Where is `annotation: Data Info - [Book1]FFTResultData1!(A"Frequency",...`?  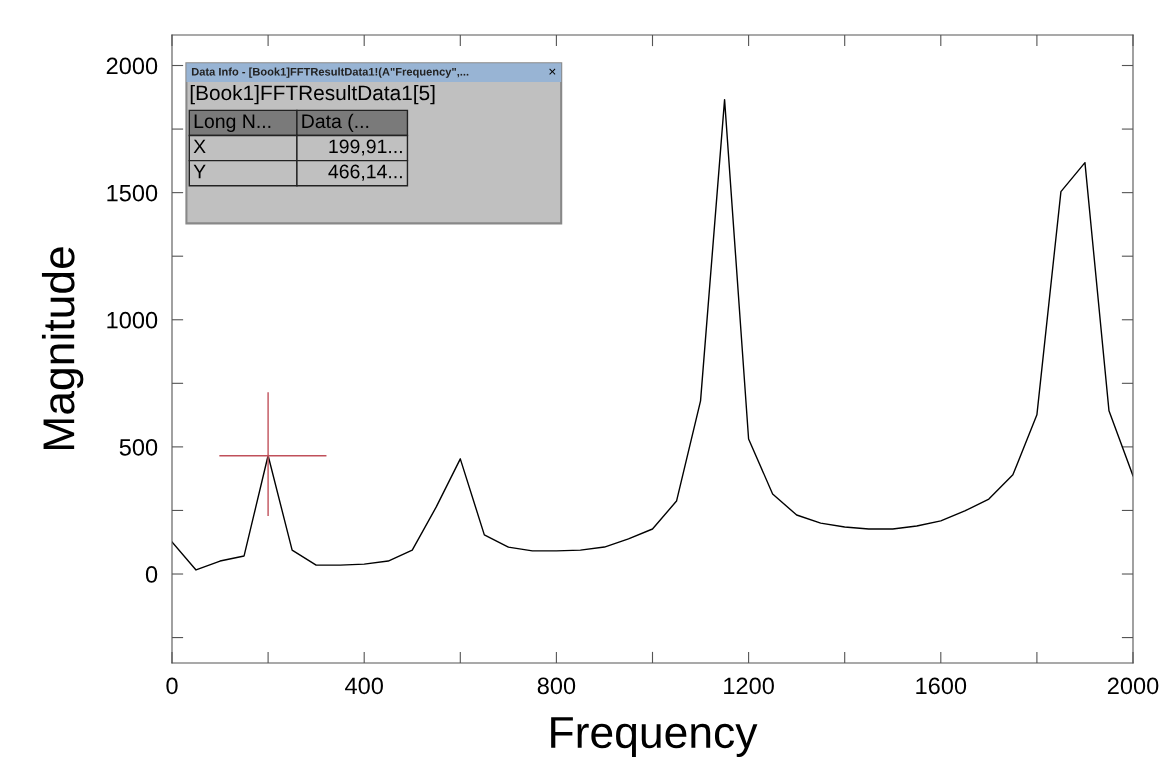 annotation: Data Info - [Book1]FFTResultData1!(A"Frequency",... is located at coordinates (330, 72).